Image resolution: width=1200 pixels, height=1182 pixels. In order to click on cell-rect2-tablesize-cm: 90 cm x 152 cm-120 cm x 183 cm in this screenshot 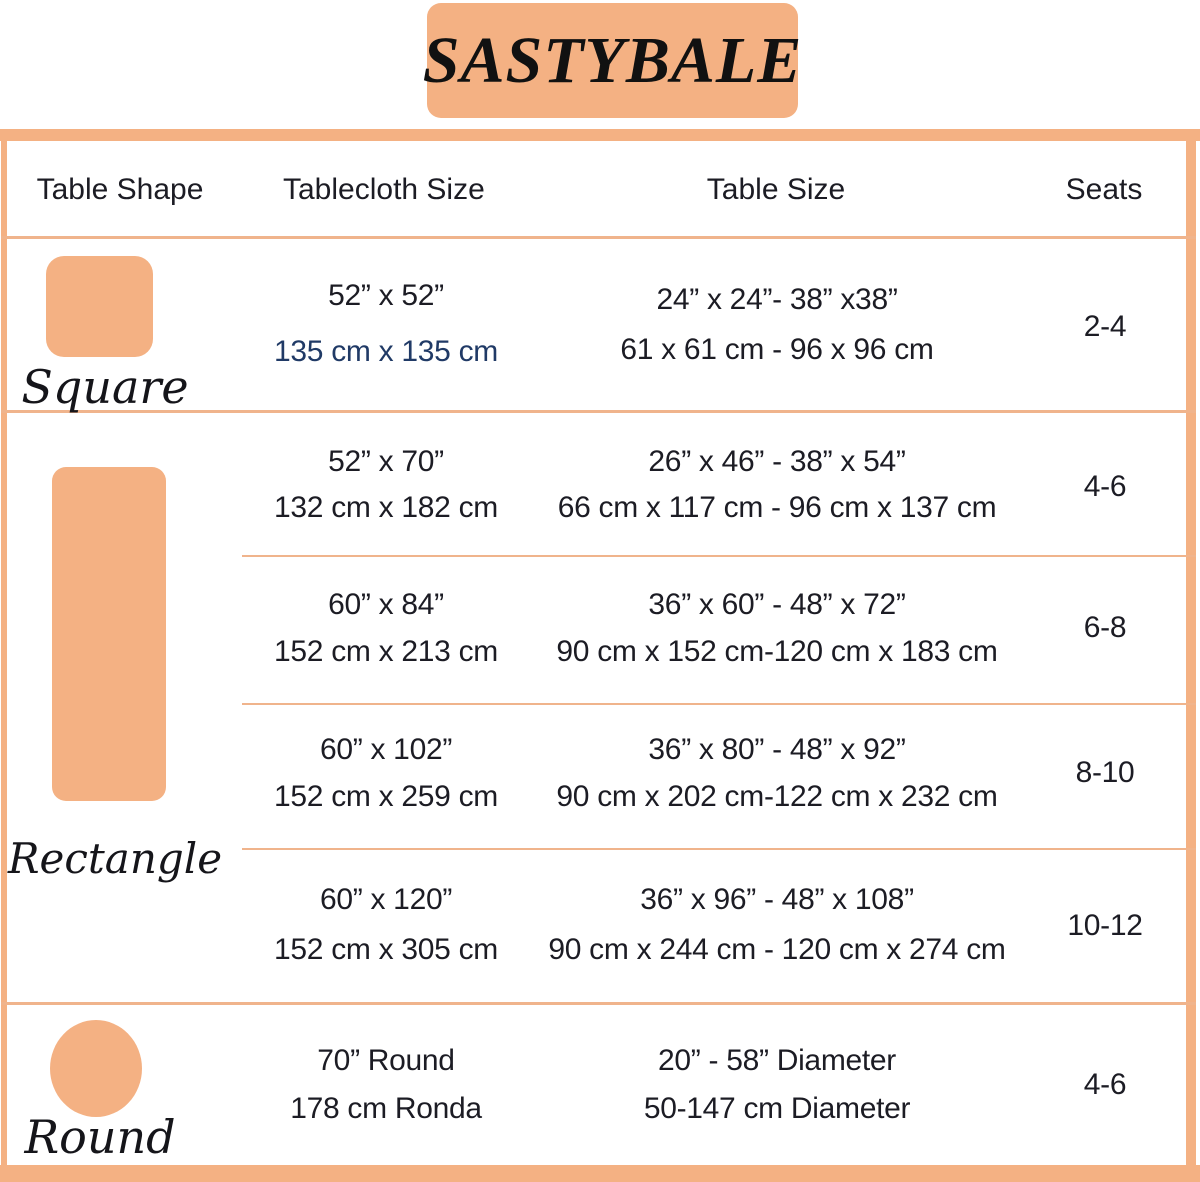, I will do `click(777, 651)`.